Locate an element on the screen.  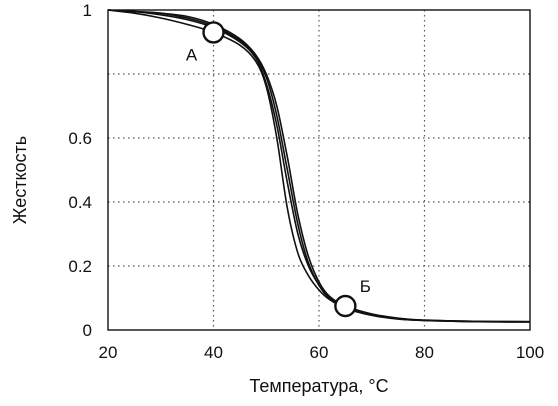
marker-a is located at coordinates (213, 32).